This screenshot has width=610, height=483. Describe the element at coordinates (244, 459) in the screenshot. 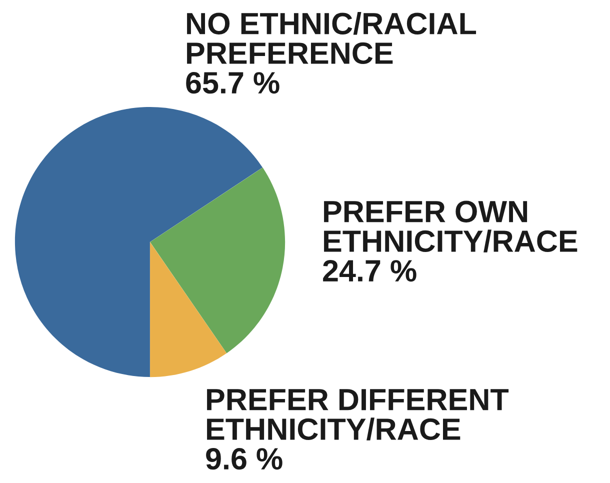

I see `data-label: 9.6 %` at that location.